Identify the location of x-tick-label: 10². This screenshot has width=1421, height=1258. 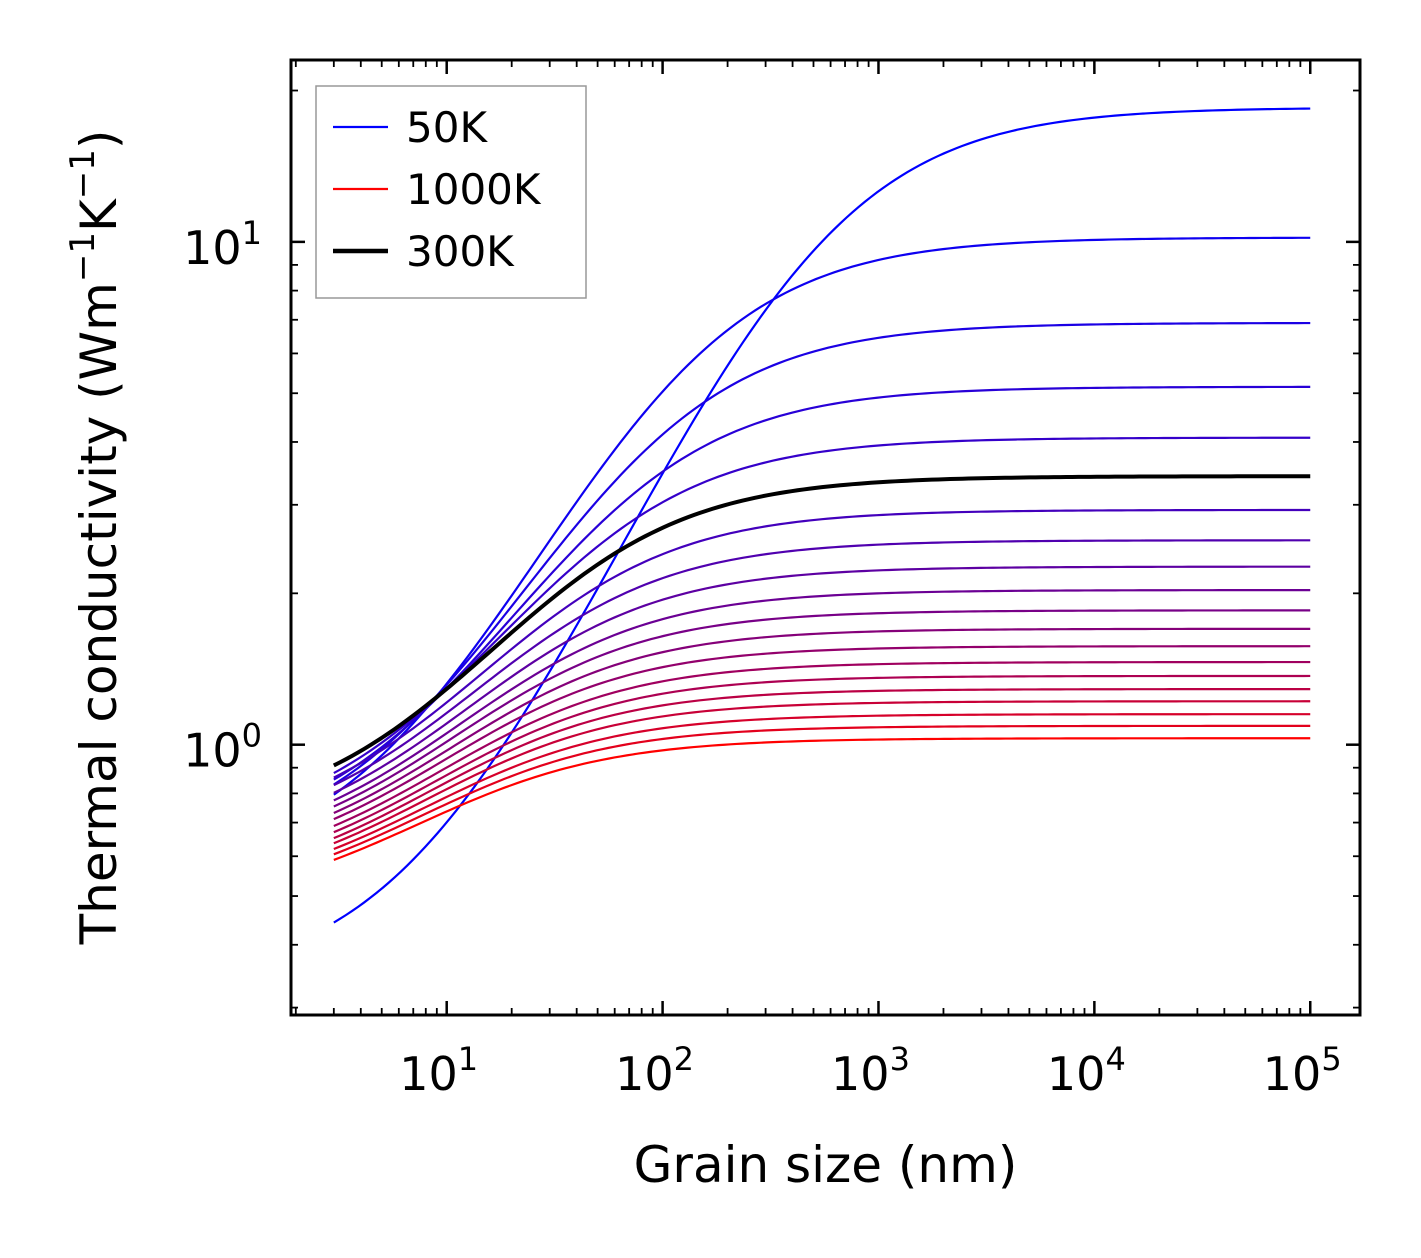
(654, 1070).